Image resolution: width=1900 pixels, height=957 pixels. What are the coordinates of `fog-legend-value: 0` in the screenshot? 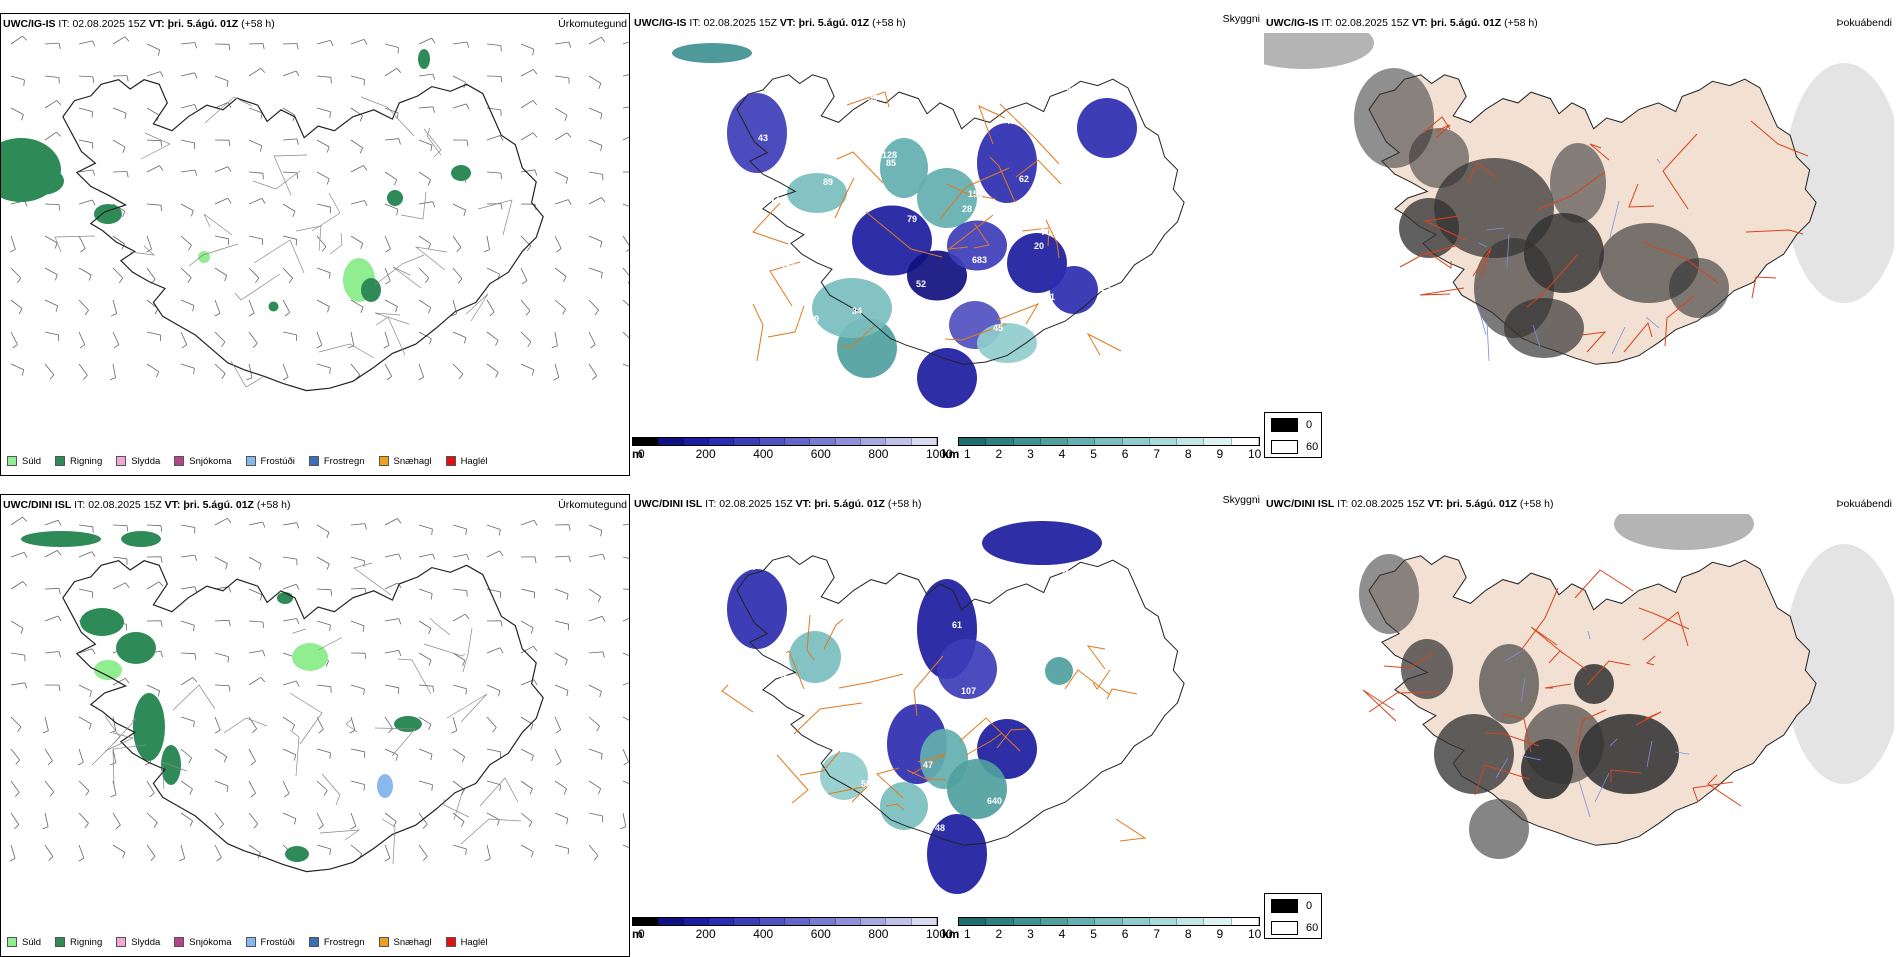 It's located at (1309, 425).